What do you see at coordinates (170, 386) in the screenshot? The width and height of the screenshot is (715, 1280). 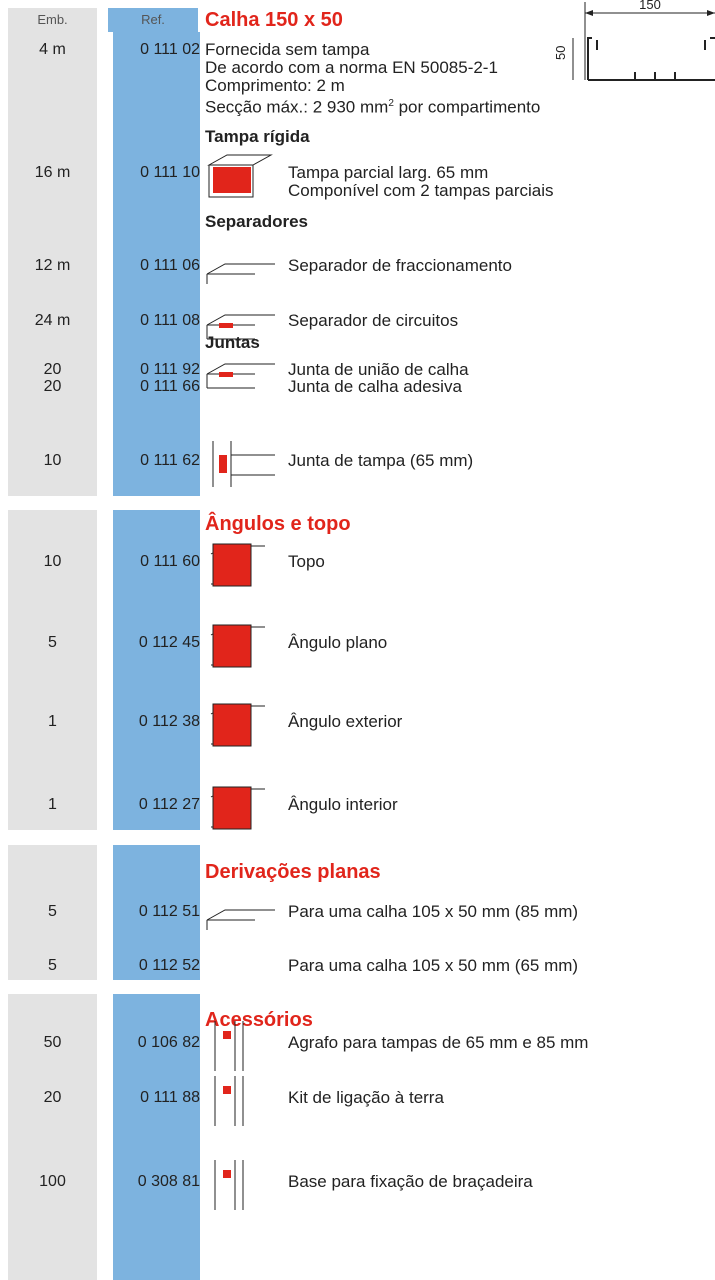 I see `ref: 0 111 66` at bounding box center [170, 386].